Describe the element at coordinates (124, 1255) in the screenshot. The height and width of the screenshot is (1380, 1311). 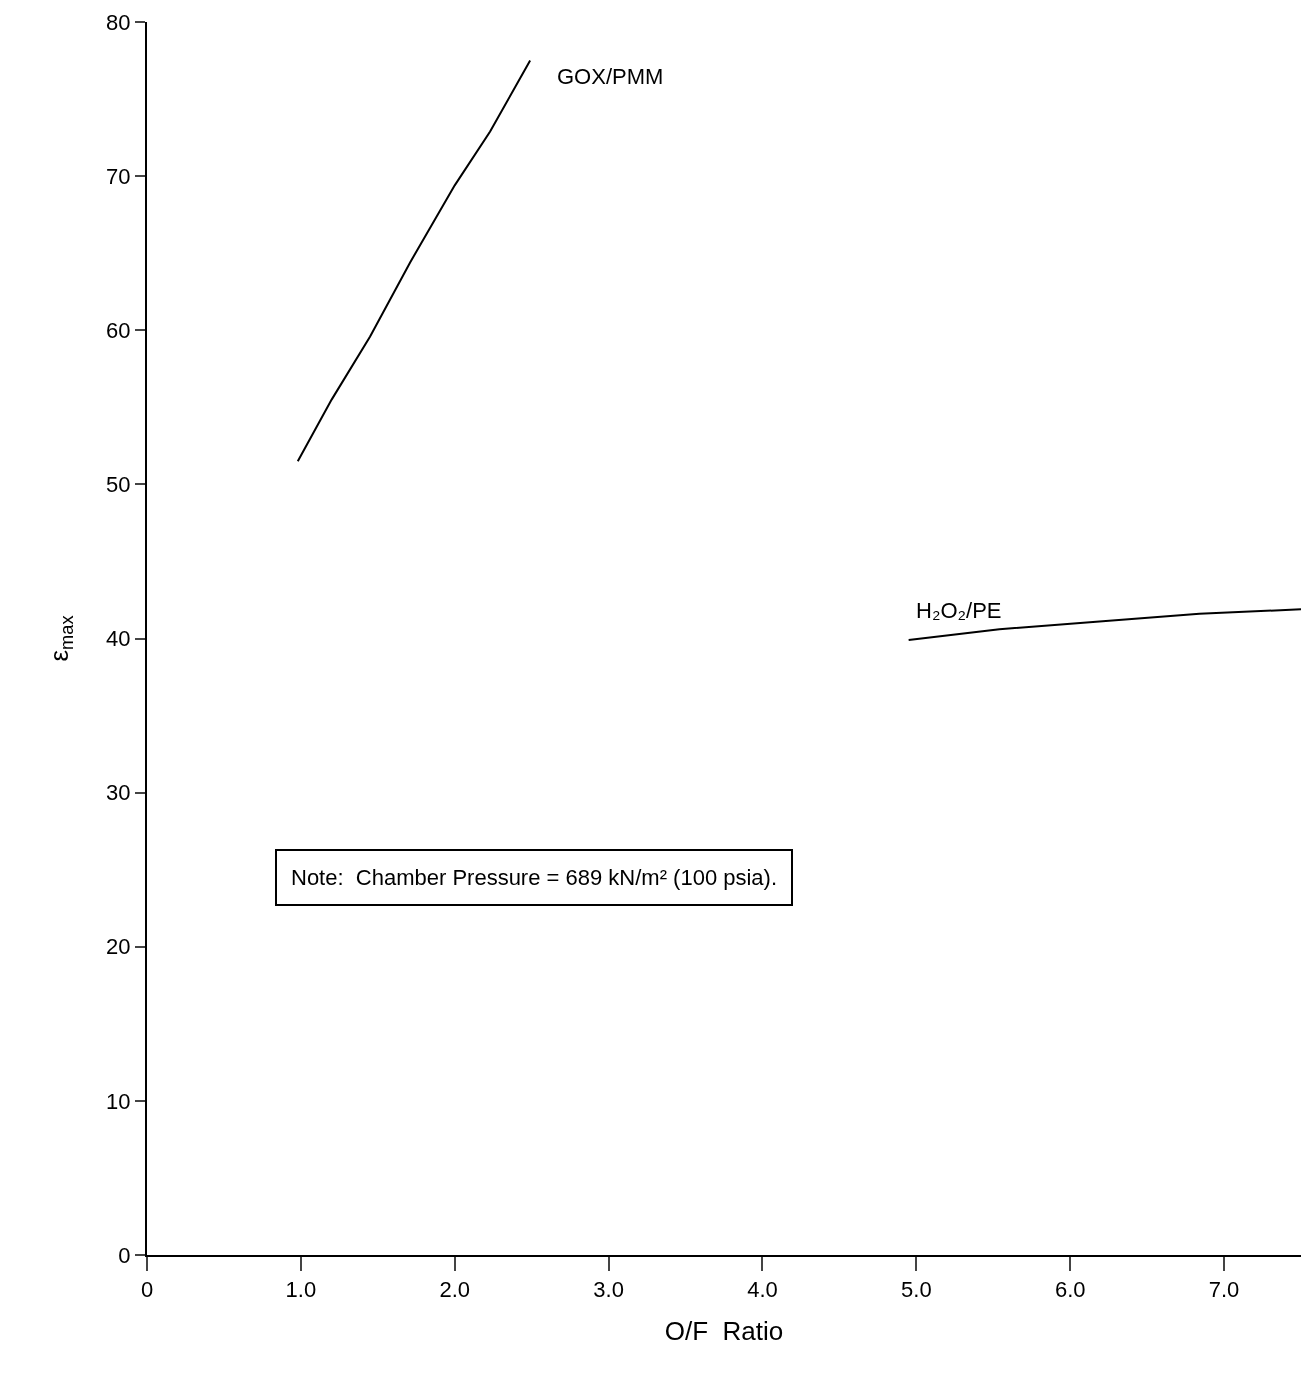
I see `y-tick-label: 0` at that location.